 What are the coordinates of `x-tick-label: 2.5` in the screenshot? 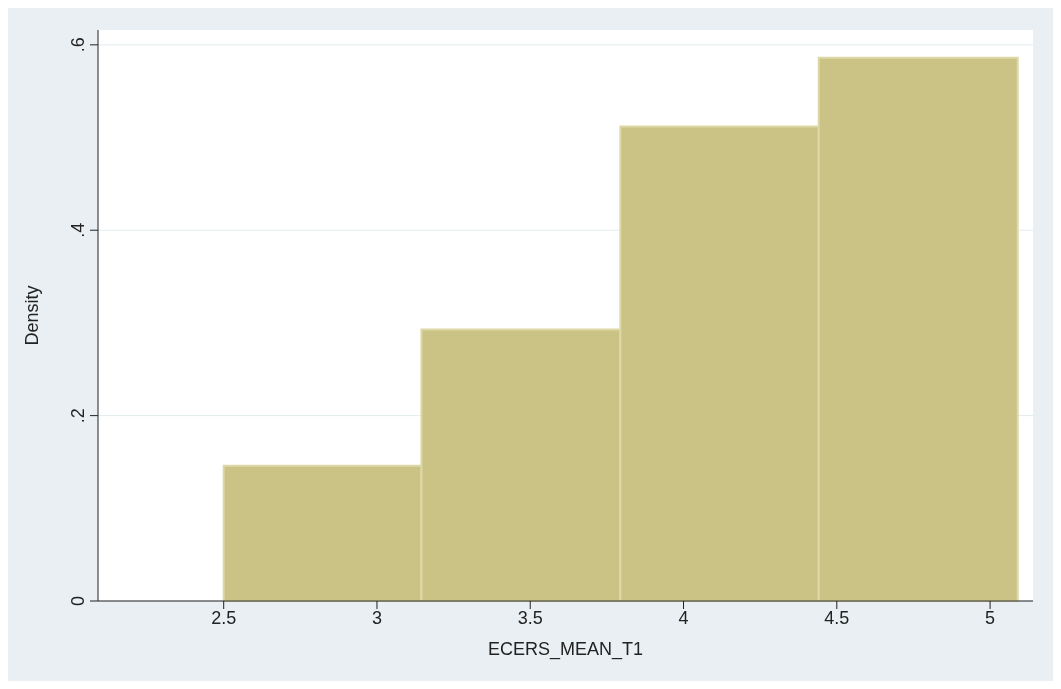 It's located at (224, 617).